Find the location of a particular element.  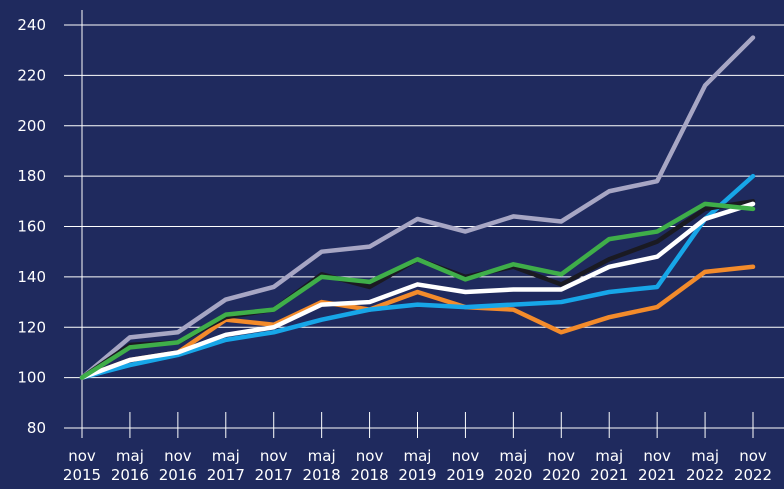

y-tick-label: 220 is located at coordinates (31, 75).